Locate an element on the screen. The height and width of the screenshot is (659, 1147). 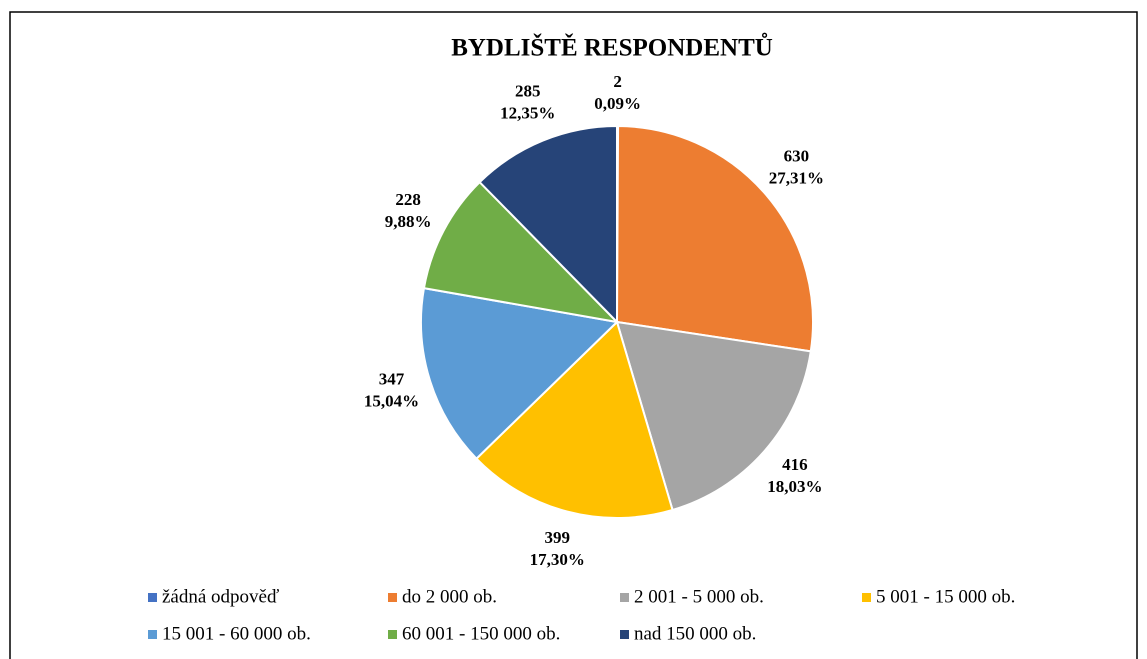
data-label-percent: 17,30% is located at coordinates (557, 559).